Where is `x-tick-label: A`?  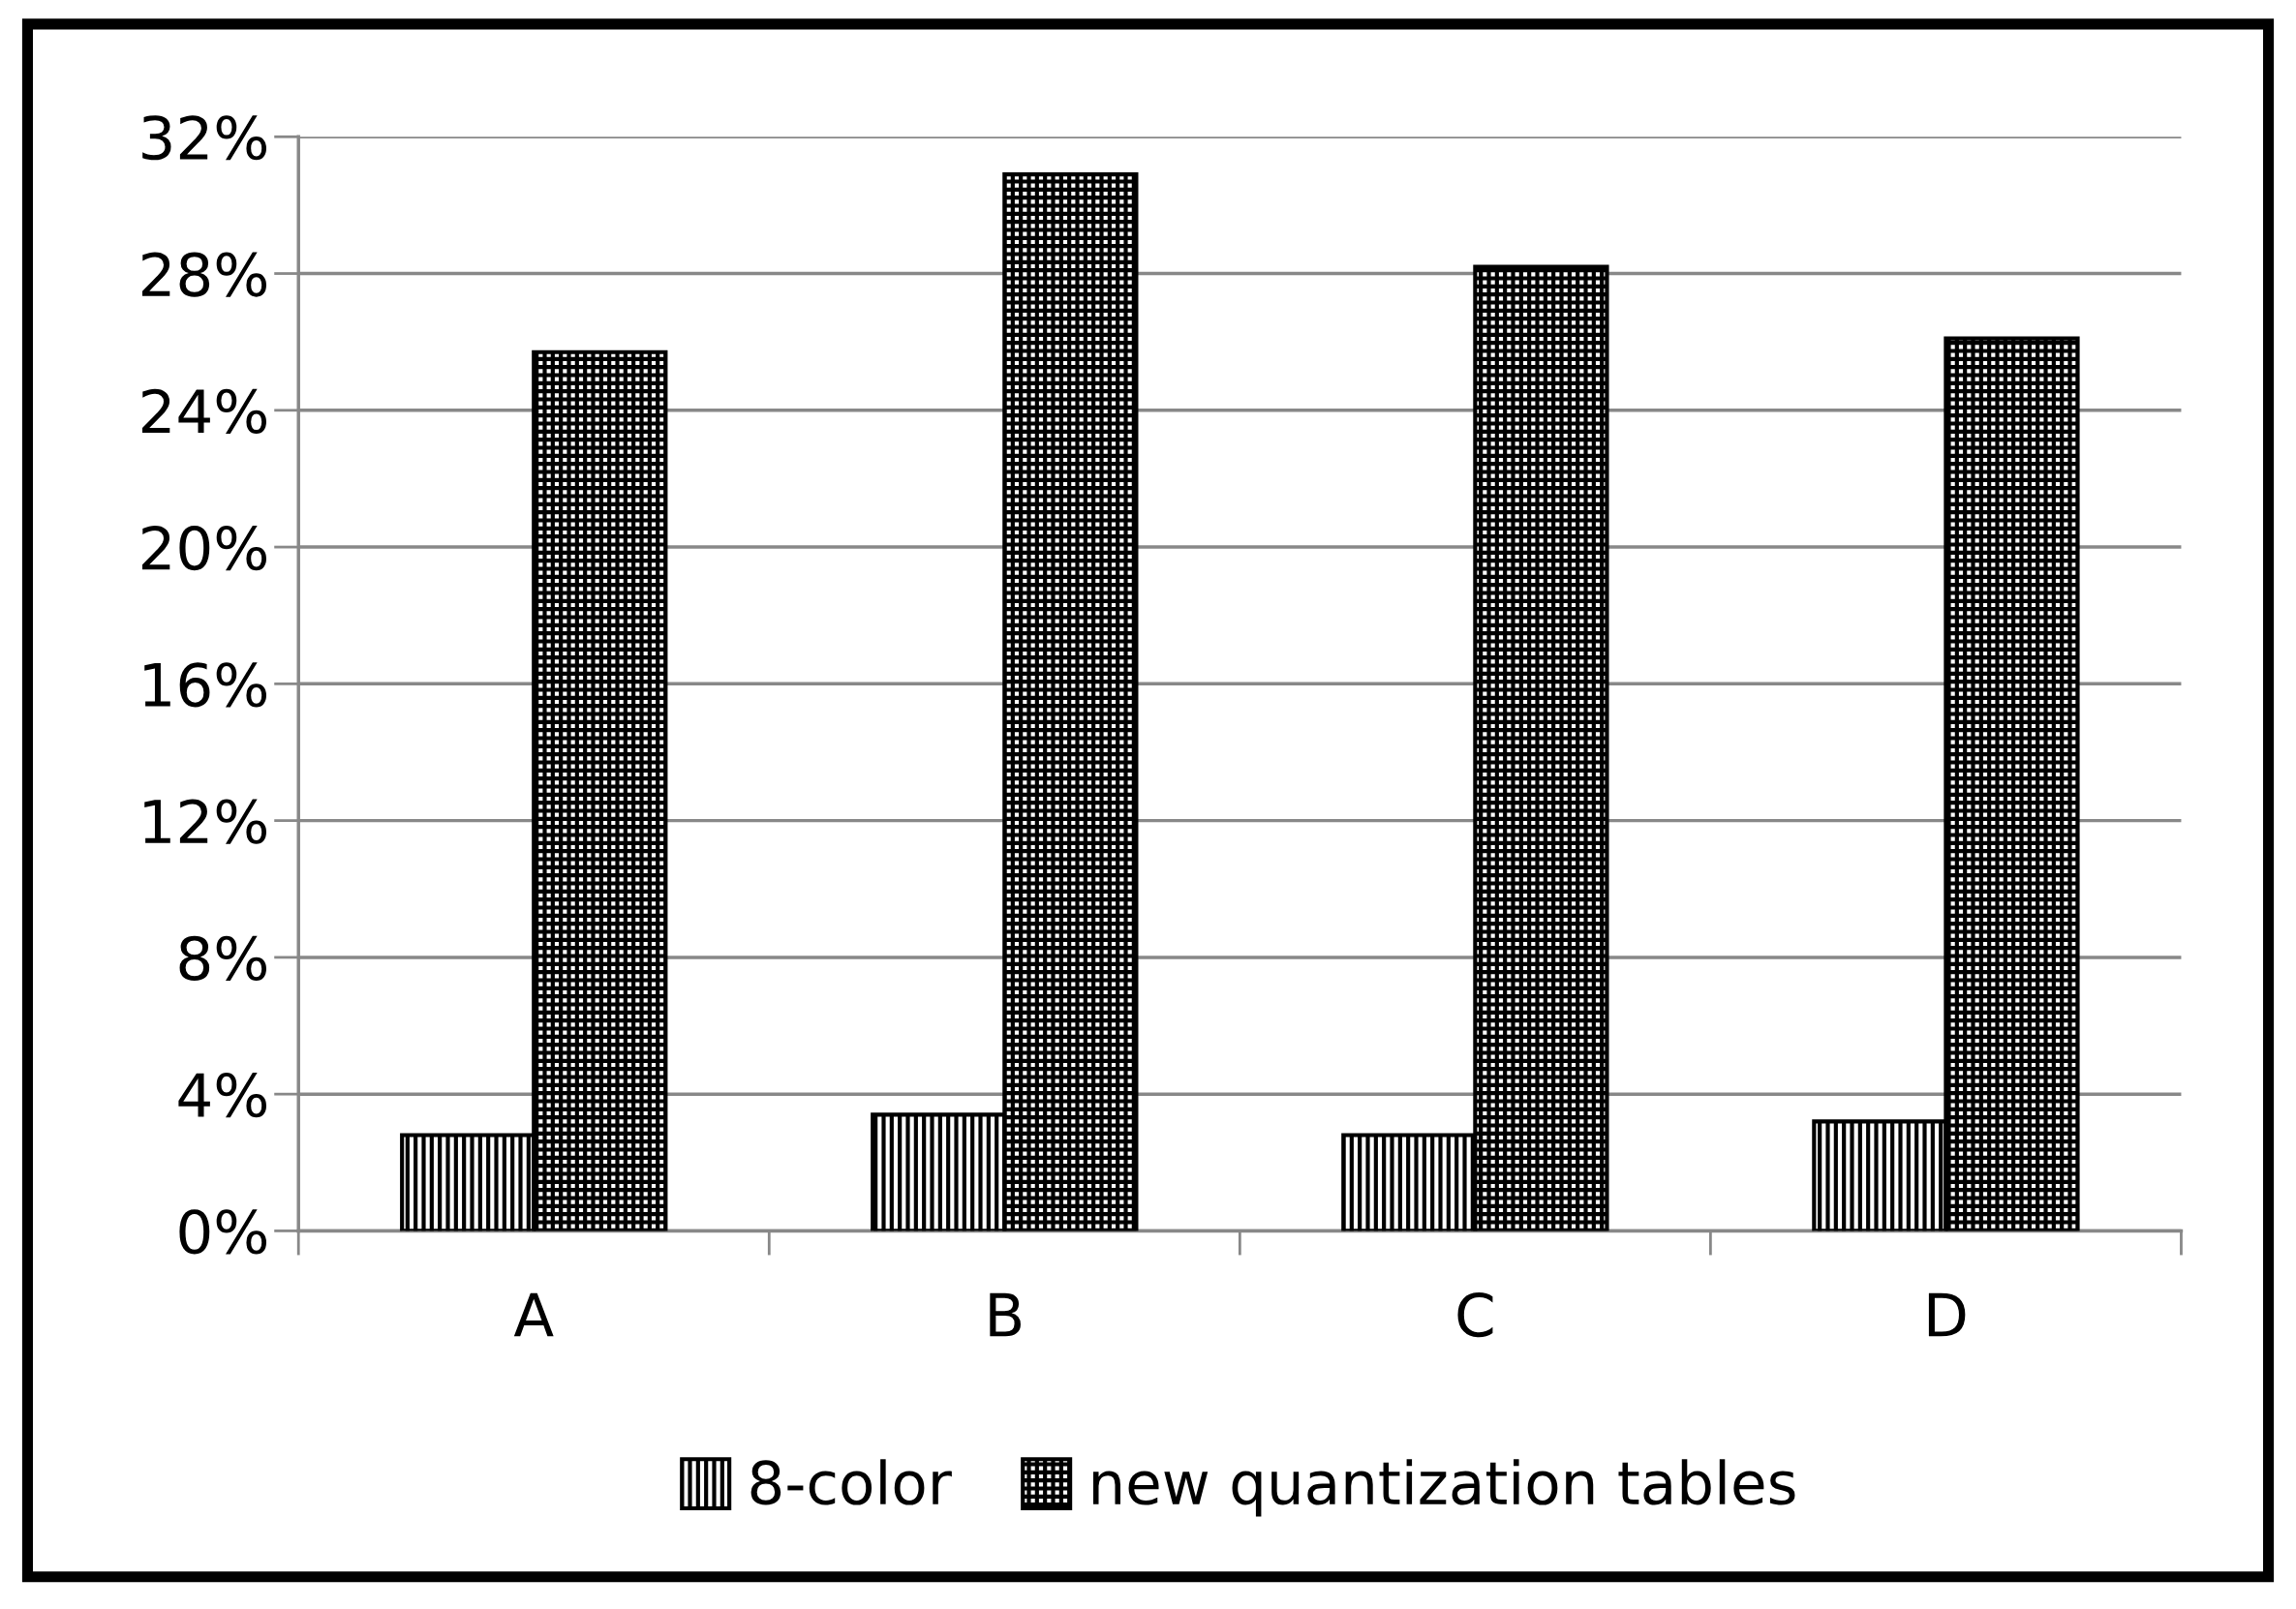 x-tick-label: A is located at coordinates (533, 1314).